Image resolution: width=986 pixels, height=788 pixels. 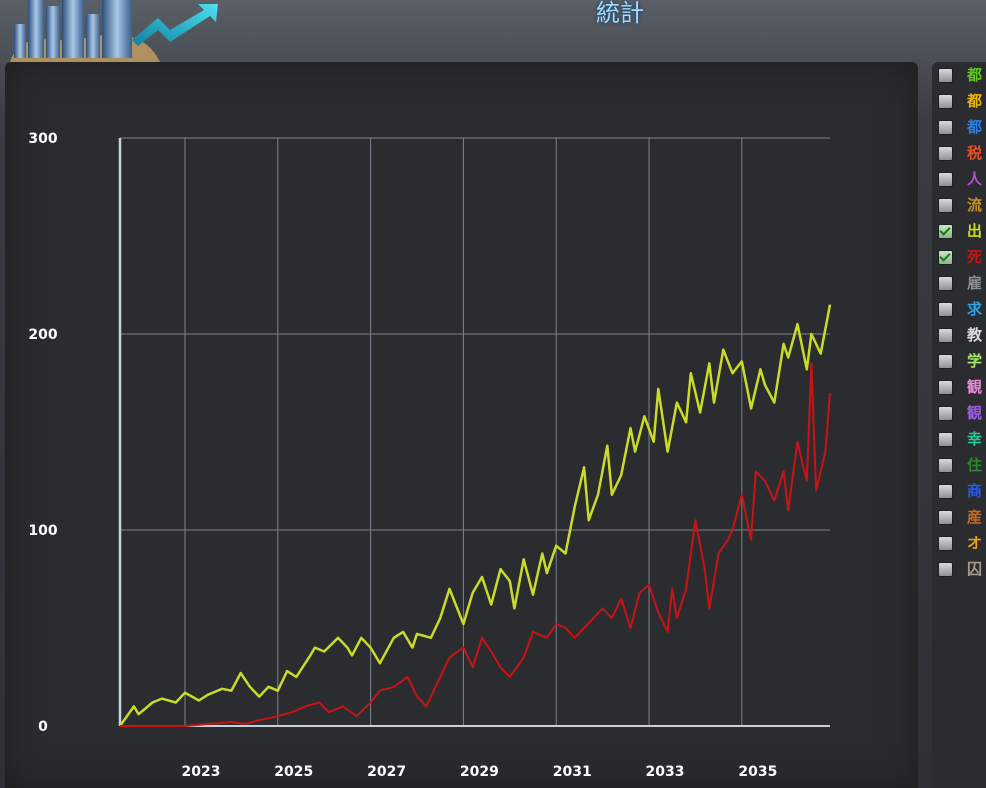 What do you see at coordinates (960, 283) in the screenshot?
I see `legend-item: 雇` at bounding box center [960, 283].